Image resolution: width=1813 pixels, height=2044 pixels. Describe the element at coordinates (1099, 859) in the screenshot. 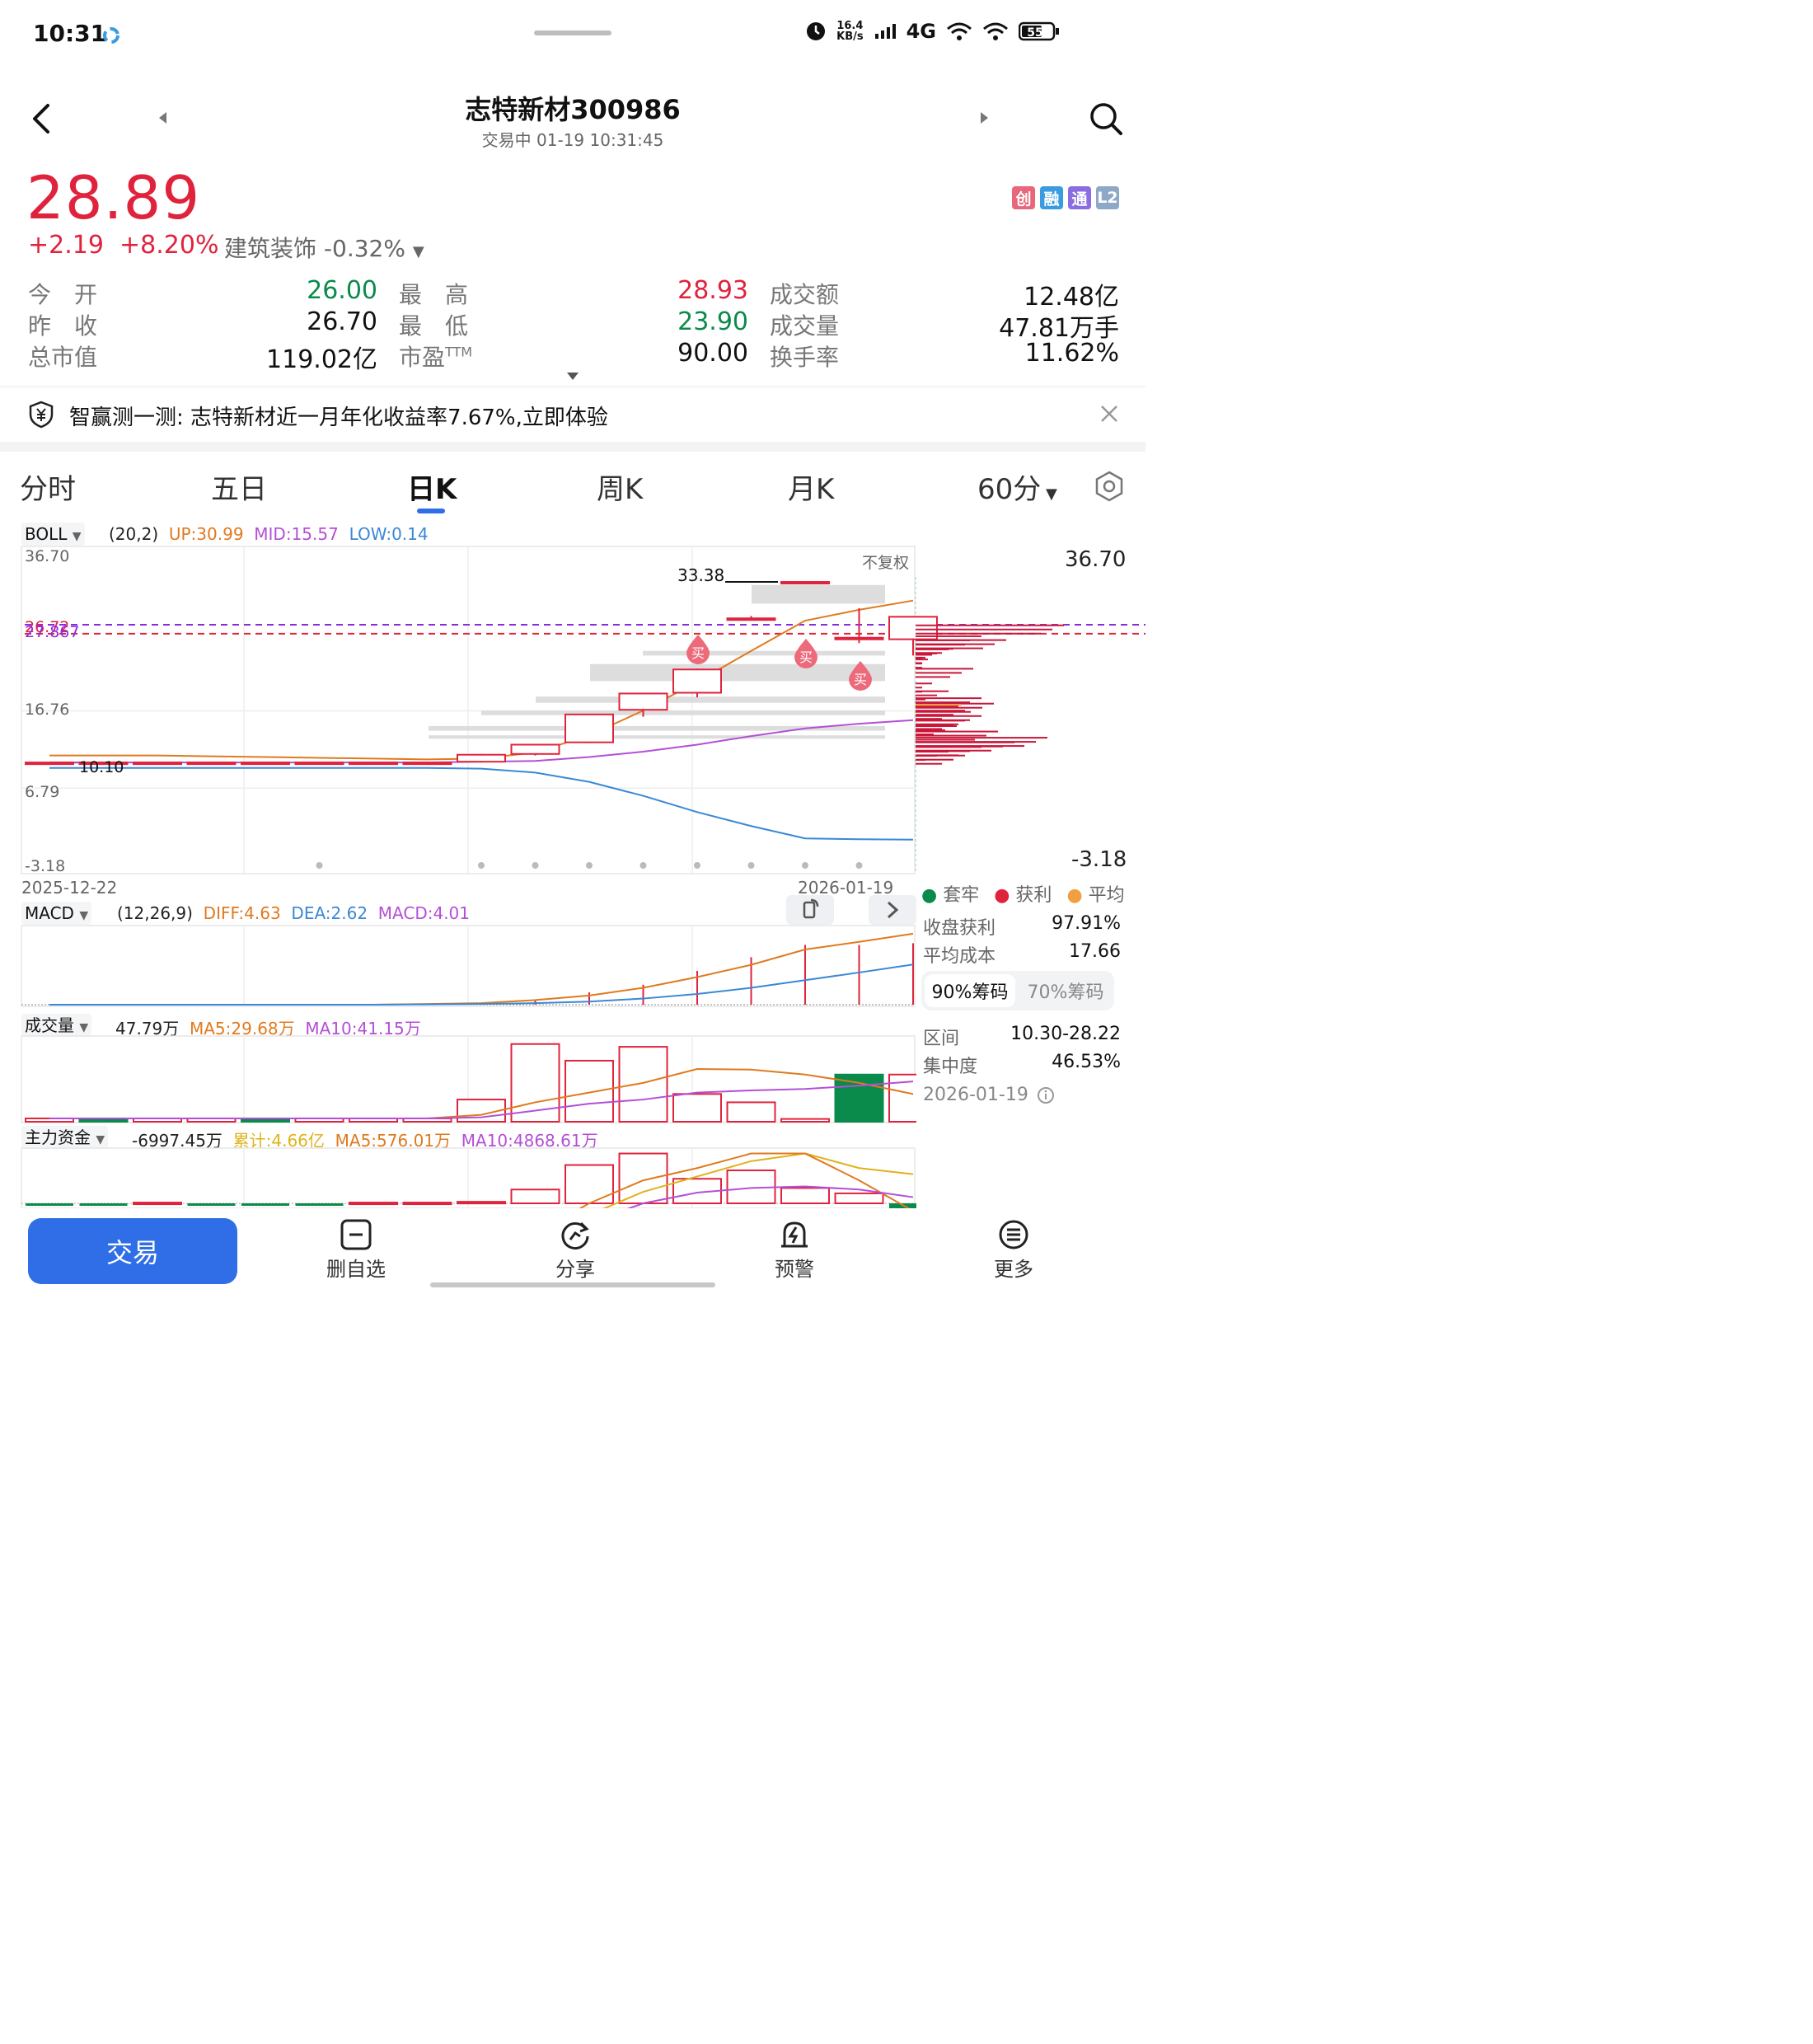

I see `chip-y-bottom: -3.18` at that location.